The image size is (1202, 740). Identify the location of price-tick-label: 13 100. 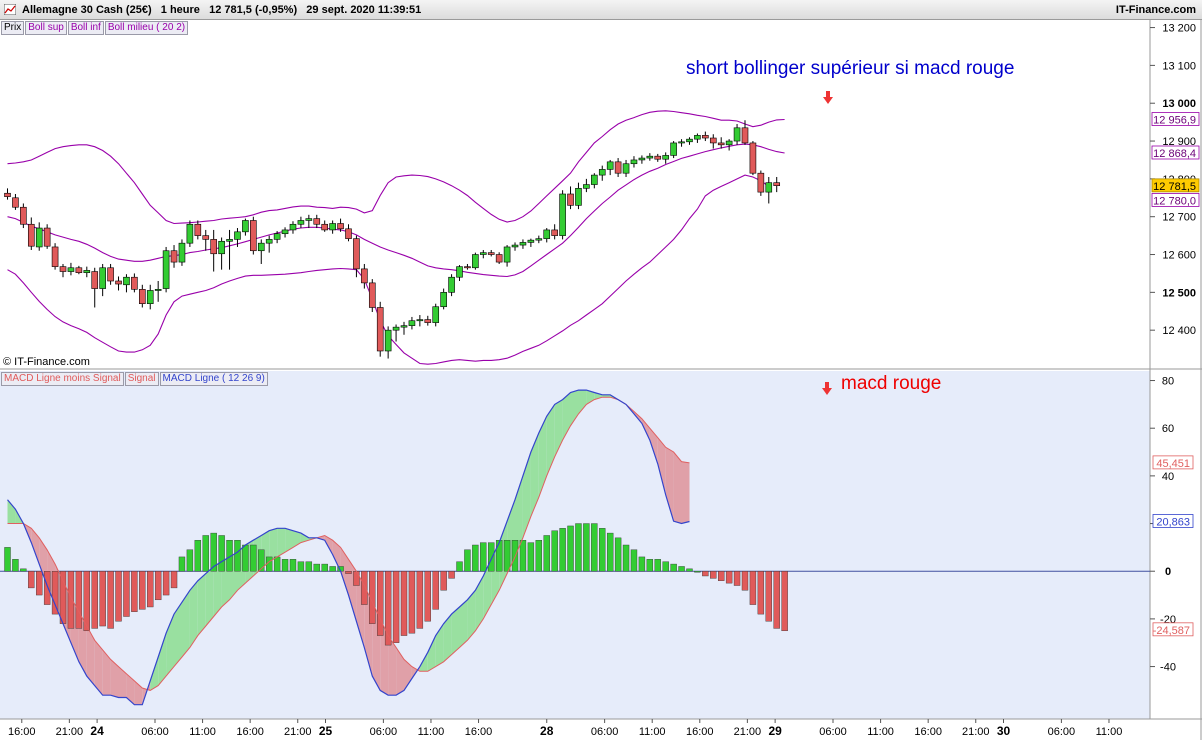
(1179, 66).